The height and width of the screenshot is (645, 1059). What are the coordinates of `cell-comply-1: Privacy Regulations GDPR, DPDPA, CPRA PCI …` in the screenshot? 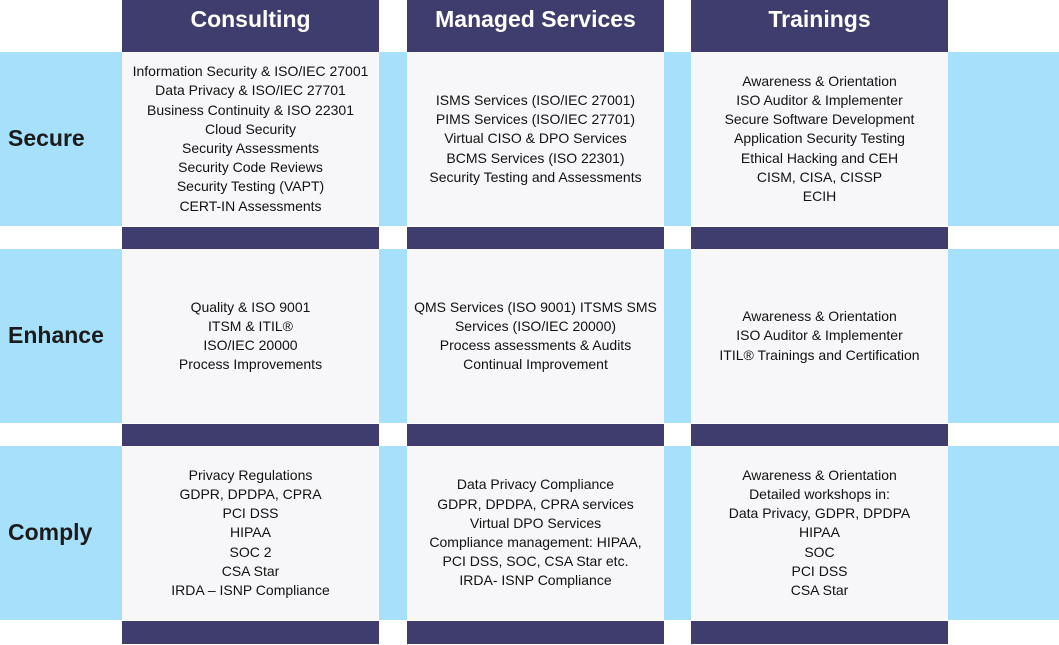 It's located at (250, 533).